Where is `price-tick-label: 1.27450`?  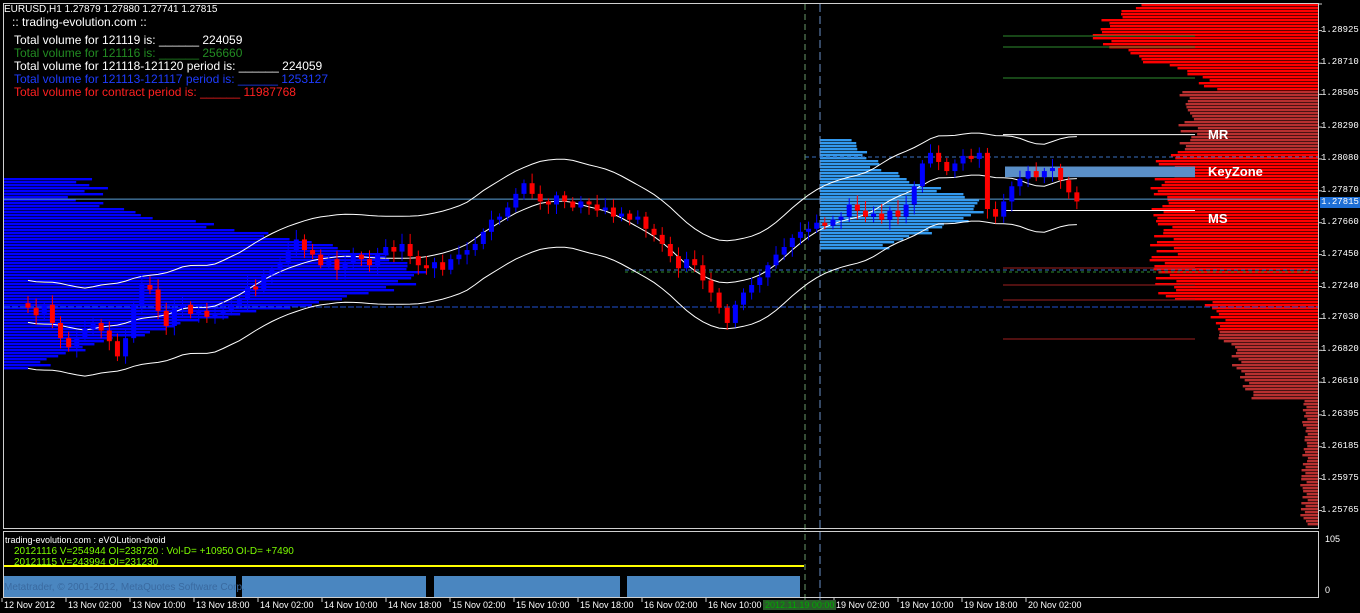 price-tick-label: 1.27450 is located at coordinates (1340, 253).